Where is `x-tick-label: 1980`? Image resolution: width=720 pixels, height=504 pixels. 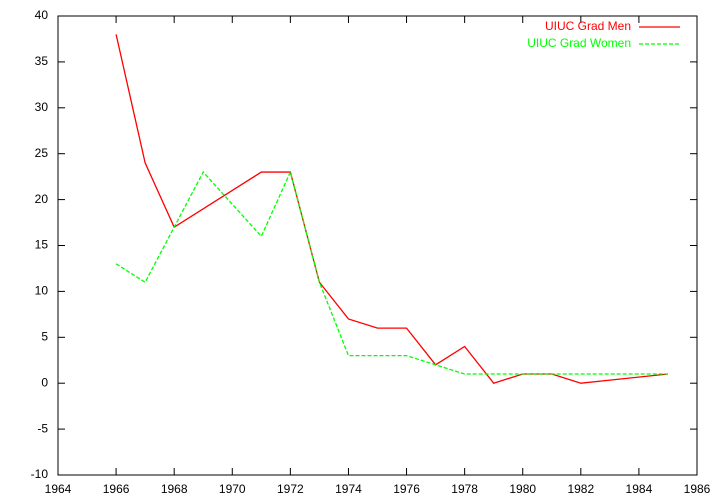 x-tick-label: 1980 is located at coordinates (522, 489).